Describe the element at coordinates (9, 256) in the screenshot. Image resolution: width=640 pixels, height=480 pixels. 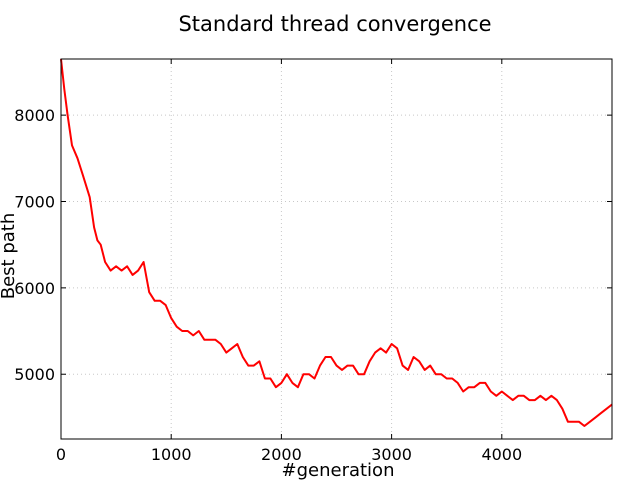
I see `y-axis-label: Best path` at that location.